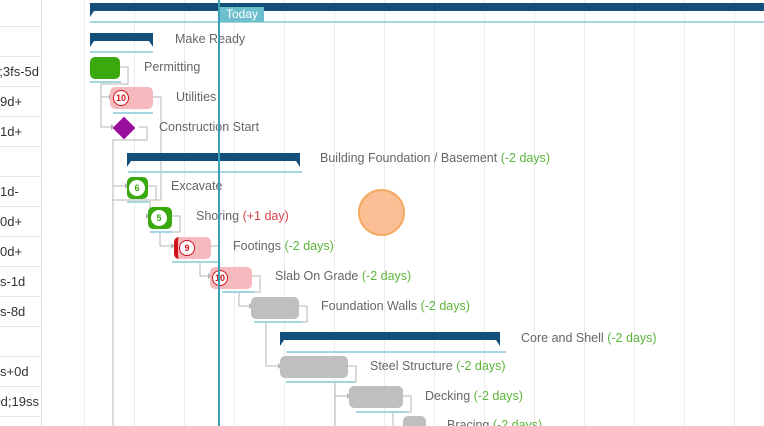  What do you see at coordinates (20, 372) in the screenshot?
I see `dependency-cell: s+0d` at bounding box center [20, 372].